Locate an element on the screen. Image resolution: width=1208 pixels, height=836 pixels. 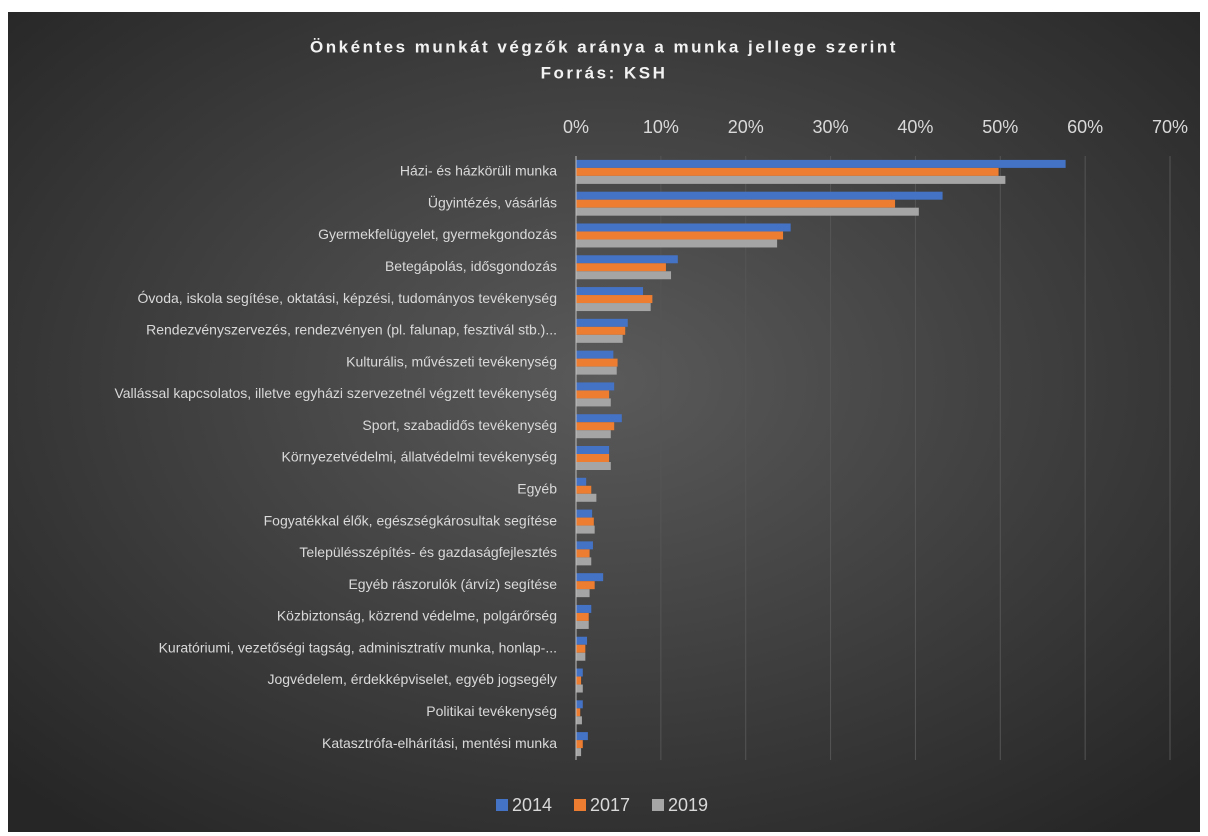
y-tick-label: Egyéb is located at coordinates (537, 488).